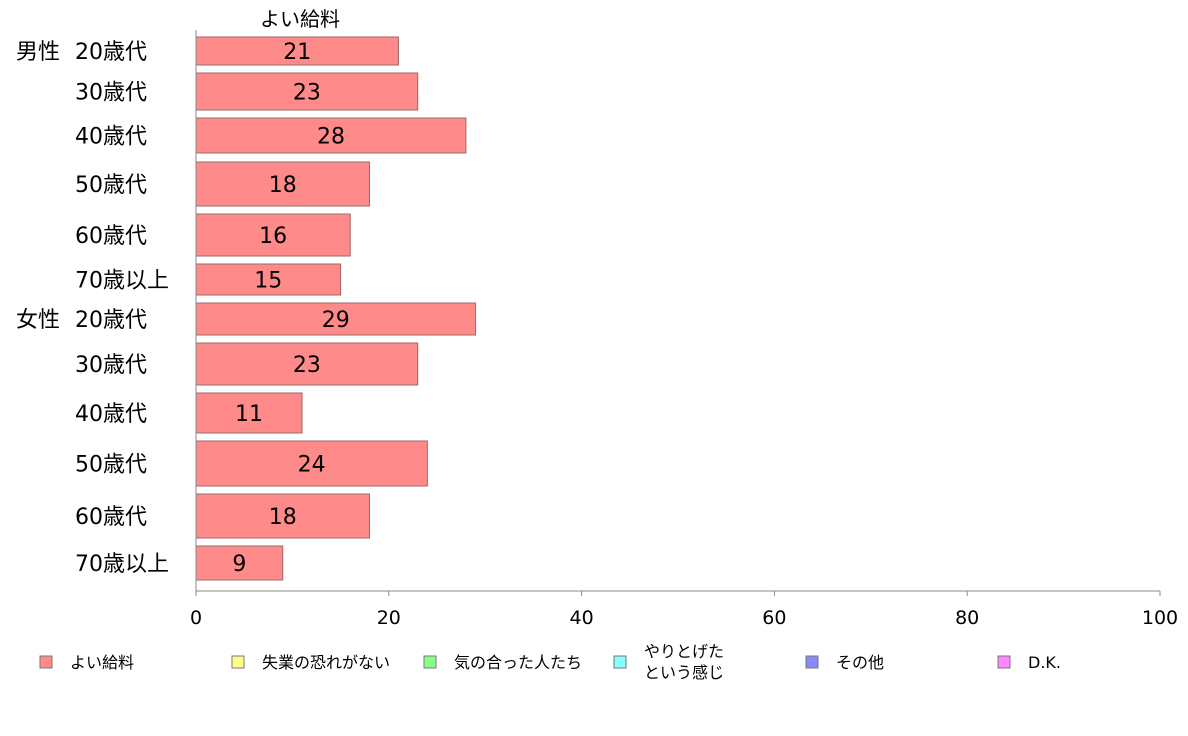 Image resolution: width=1188 pixels, height=736 pixels. I want to click on legend-item: 気の合った人たち, so click(502, 662).